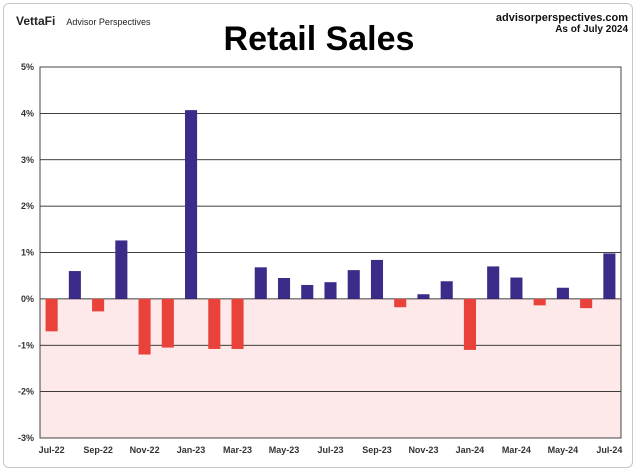  I want to click on x-tick-label: Mar-24, so click(516, 450).